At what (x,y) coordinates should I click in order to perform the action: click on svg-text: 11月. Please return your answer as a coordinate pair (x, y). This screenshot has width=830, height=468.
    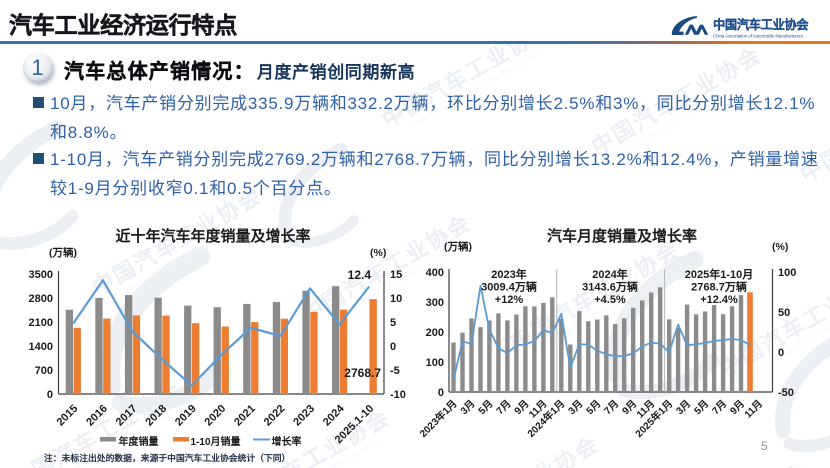
    Looking at the image, I should click on (753, 409).